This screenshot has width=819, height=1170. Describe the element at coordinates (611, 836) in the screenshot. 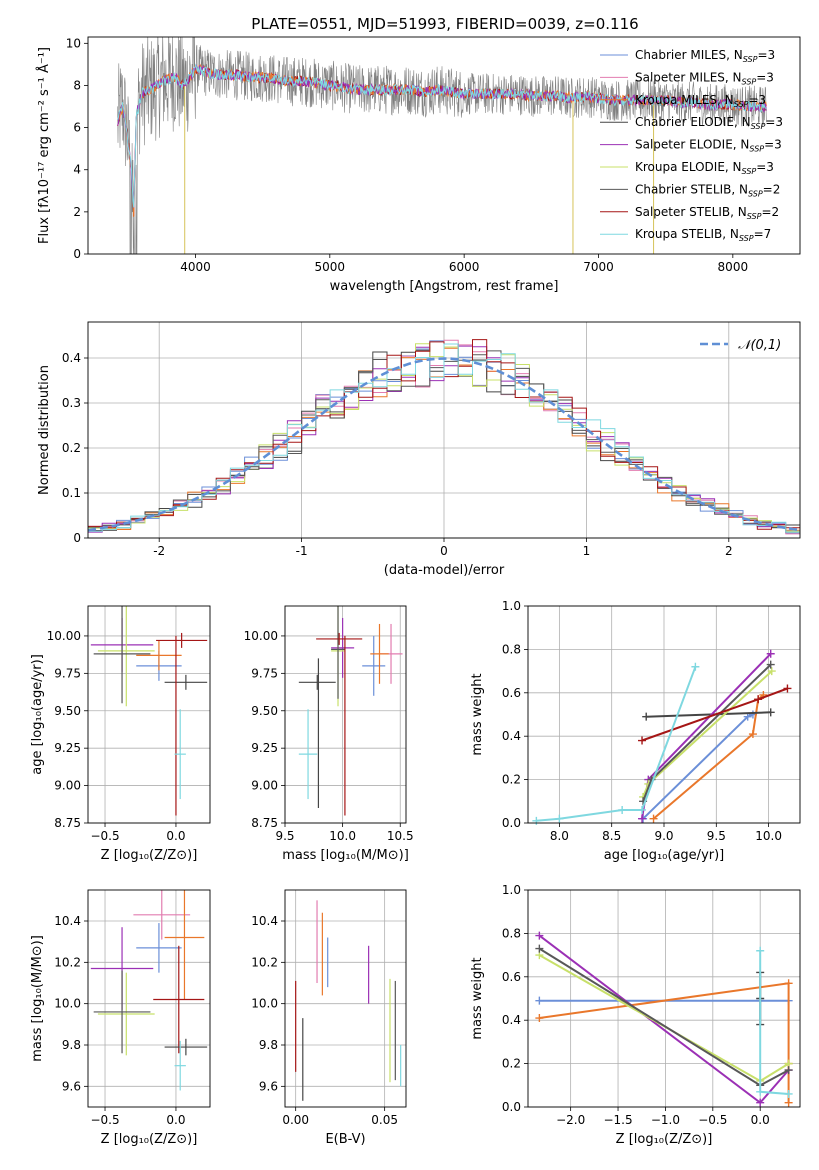

I see `weight-vs-age-xtick-label: 8.5` at that location.